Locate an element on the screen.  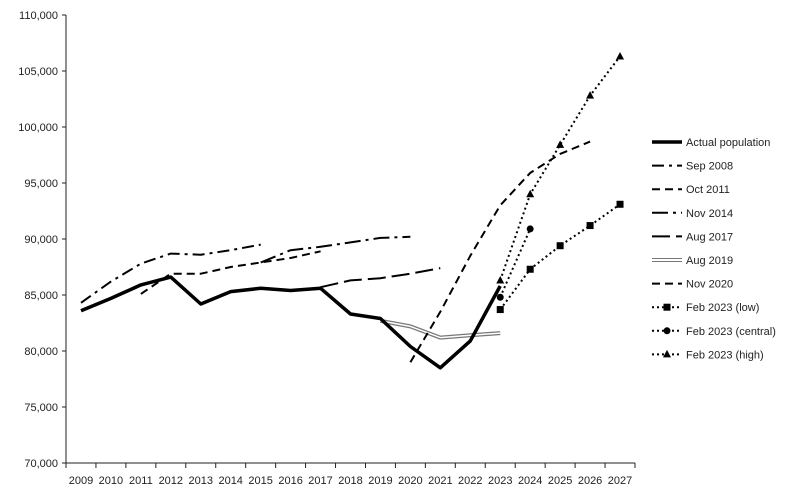
legend-item-feb-2023-high: Feb 2023 (high) is located at coordinates (708, 355).